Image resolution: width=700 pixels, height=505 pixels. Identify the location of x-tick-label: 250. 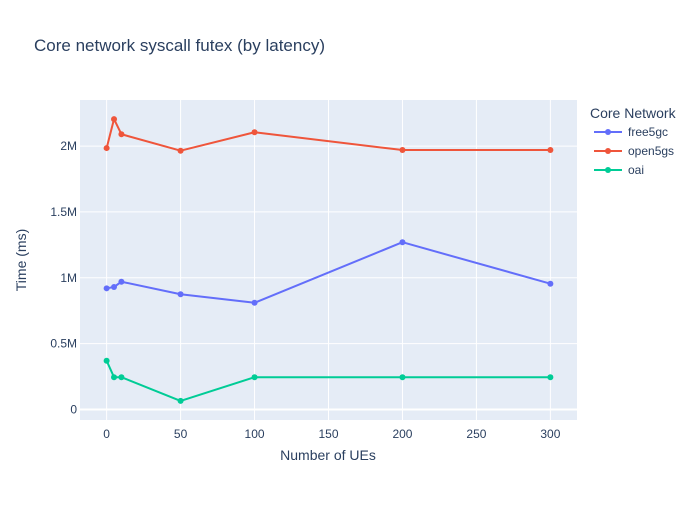
(476, 434).